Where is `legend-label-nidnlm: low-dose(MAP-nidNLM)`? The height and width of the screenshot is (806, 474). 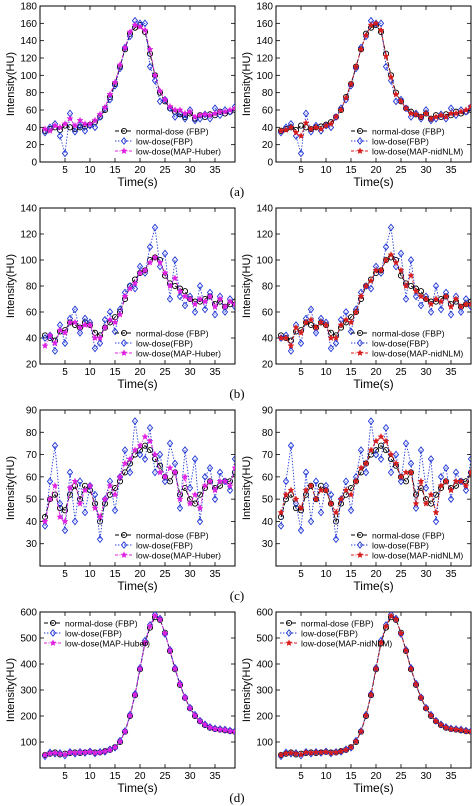 legend-label-nidnlm: low-dose(MAP-nidNLM) is located at coordinates (417, 555).